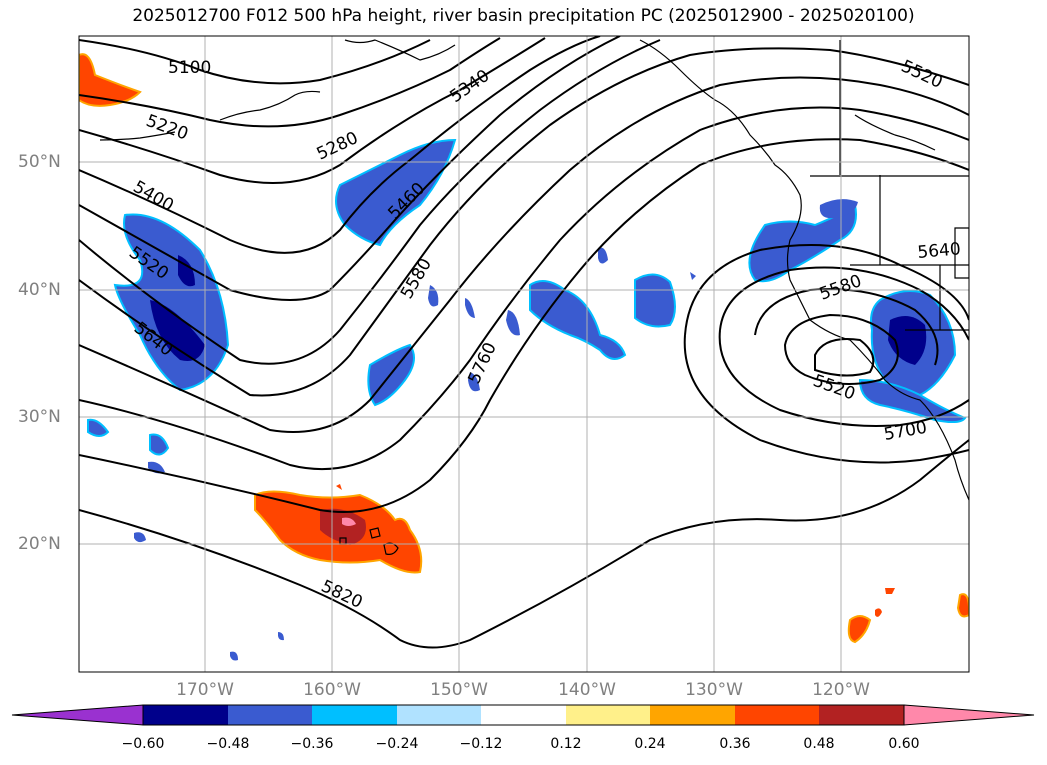 This screenshot has width=1047, height=765. What do you see at coordinates (587, 690) in the screenshot?
I see `lon-label: 140°W` at bounding box center [587, 690].